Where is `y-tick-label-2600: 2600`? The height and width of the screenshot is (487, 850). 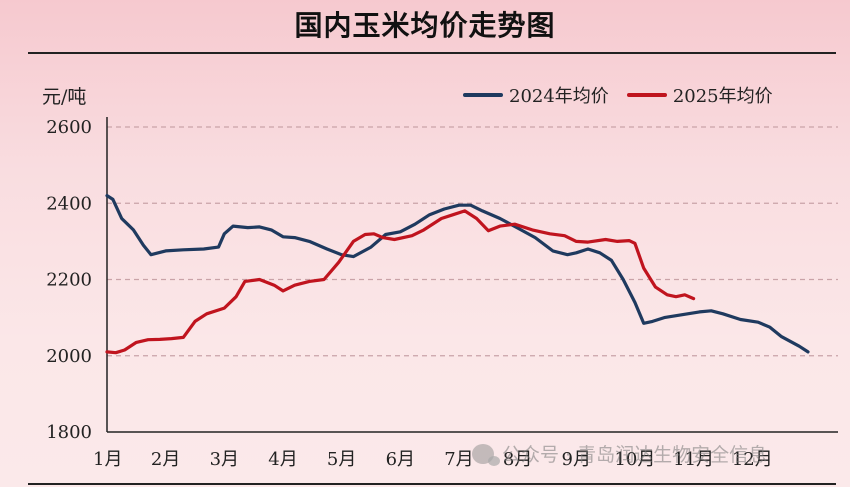
y-tick-label-2600: 2600 is located at coordinates (69, 127).